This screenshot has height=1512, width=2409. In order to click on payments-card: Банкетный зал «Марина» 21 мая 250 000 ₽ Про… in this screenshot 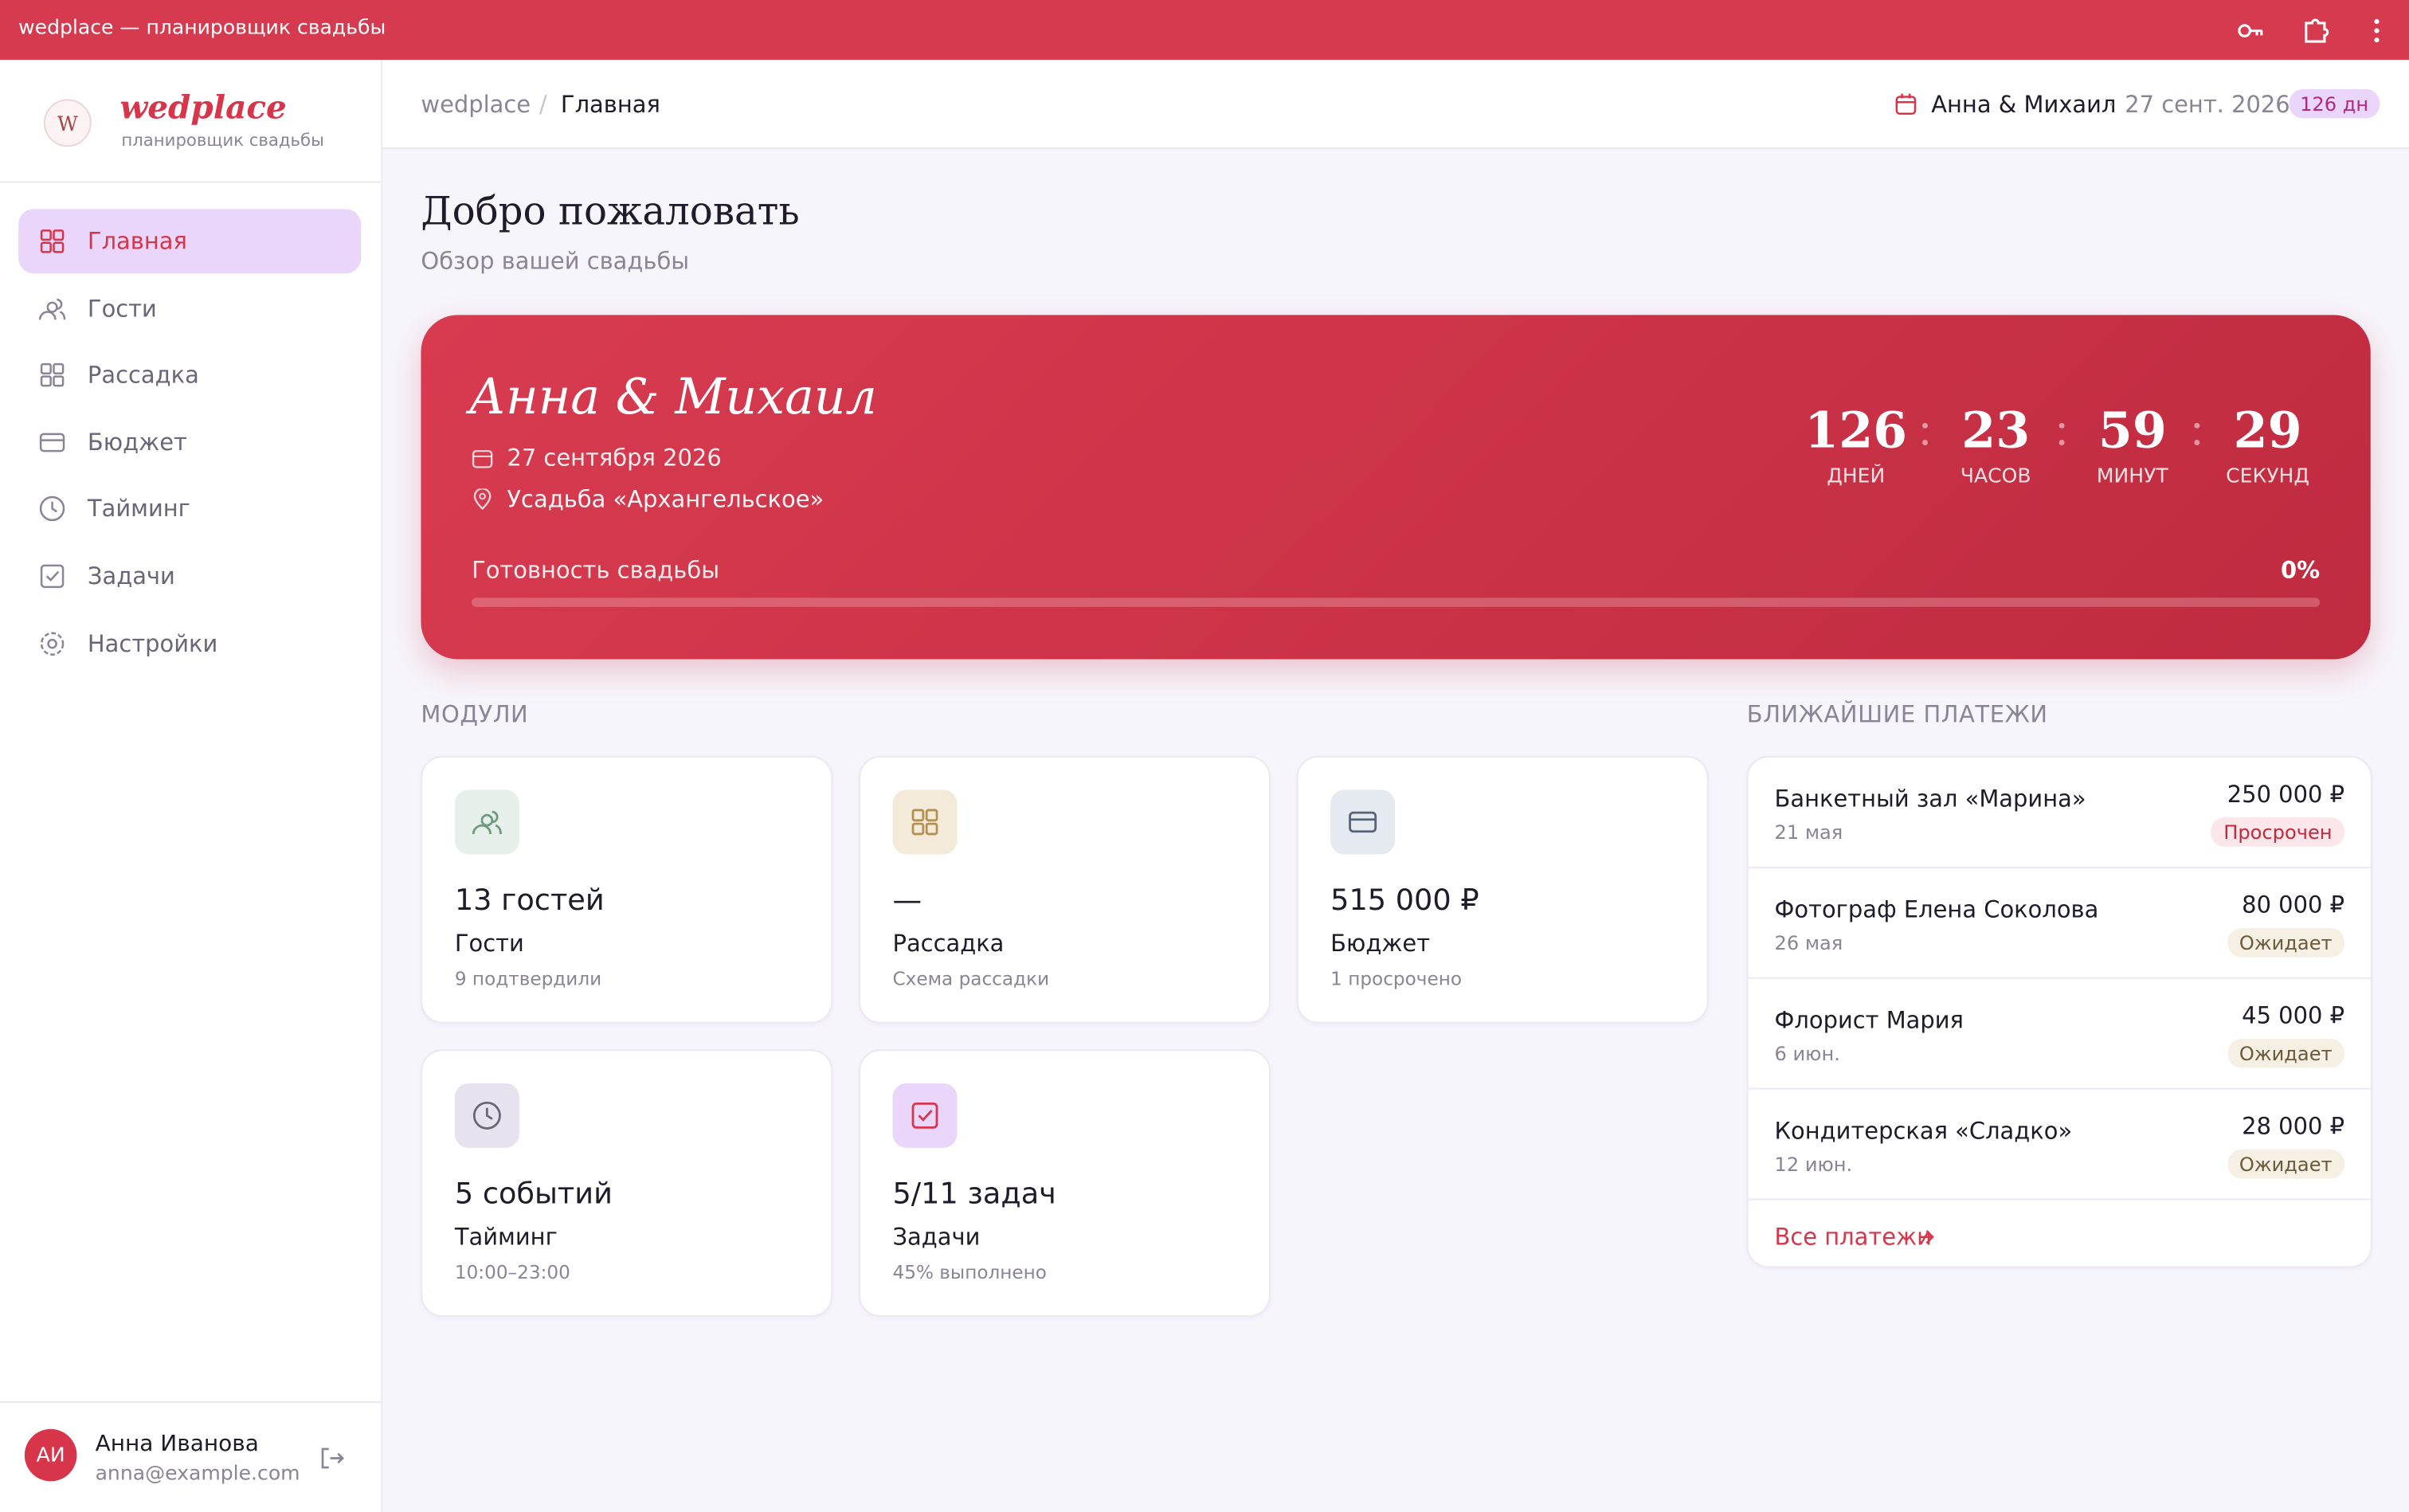, I will do `click(2059, 1012)`.